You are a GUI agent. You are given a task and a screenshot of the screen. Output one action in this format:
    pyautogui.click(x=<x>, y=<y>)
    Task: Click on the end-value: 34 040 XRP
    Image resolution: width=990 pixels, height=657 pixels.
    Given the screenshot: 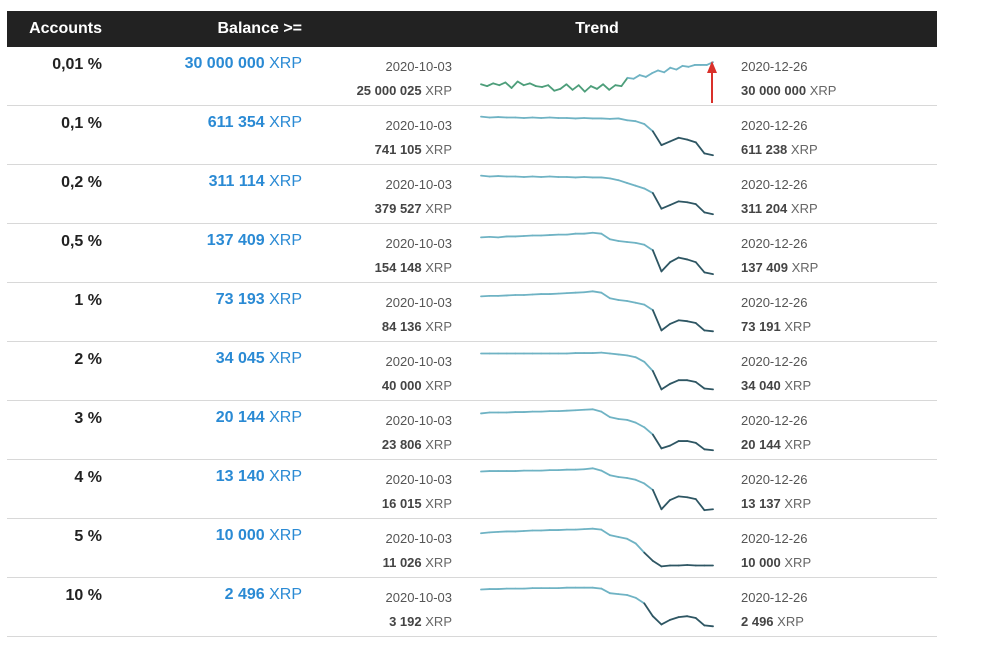 What is the action you would take?
    pyautogui.click(x=776, y=385)
    